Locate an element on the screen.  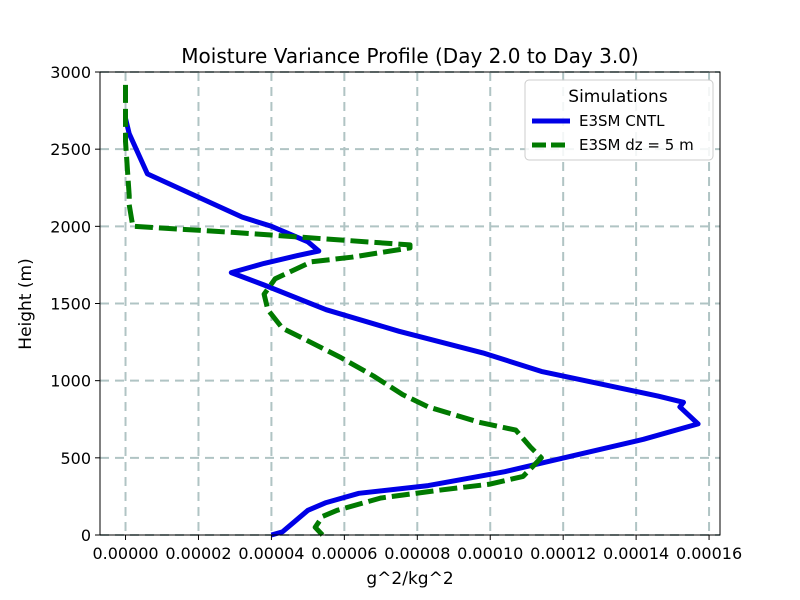
y-axis-label: Height (m) is located at coordinates (26, 303).